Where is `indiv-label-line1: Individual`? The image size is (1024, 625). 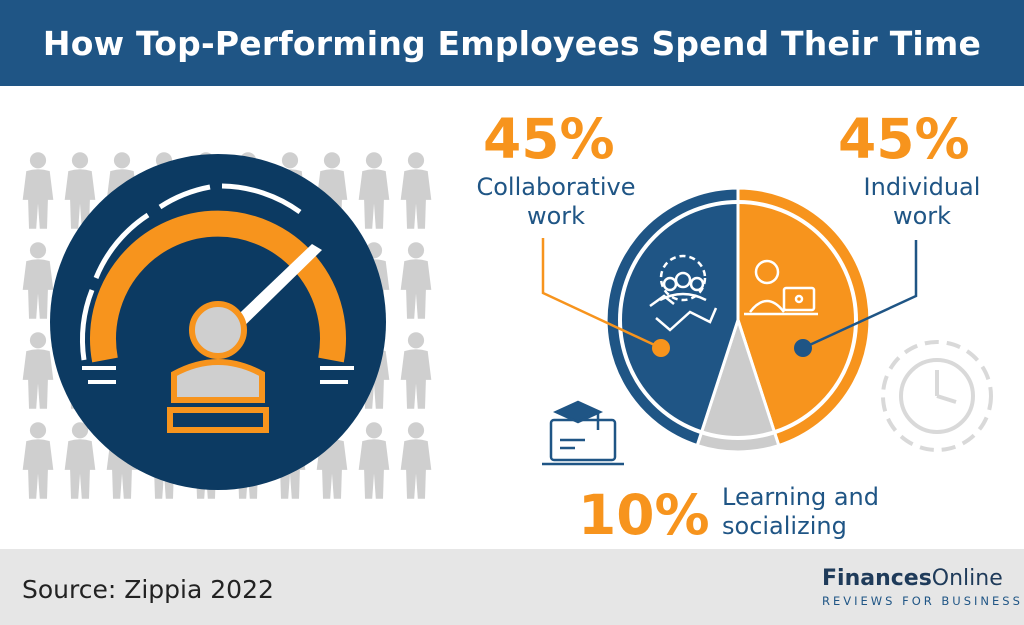
indiv-label-line1: Individual is located at coordinates (922, 187).